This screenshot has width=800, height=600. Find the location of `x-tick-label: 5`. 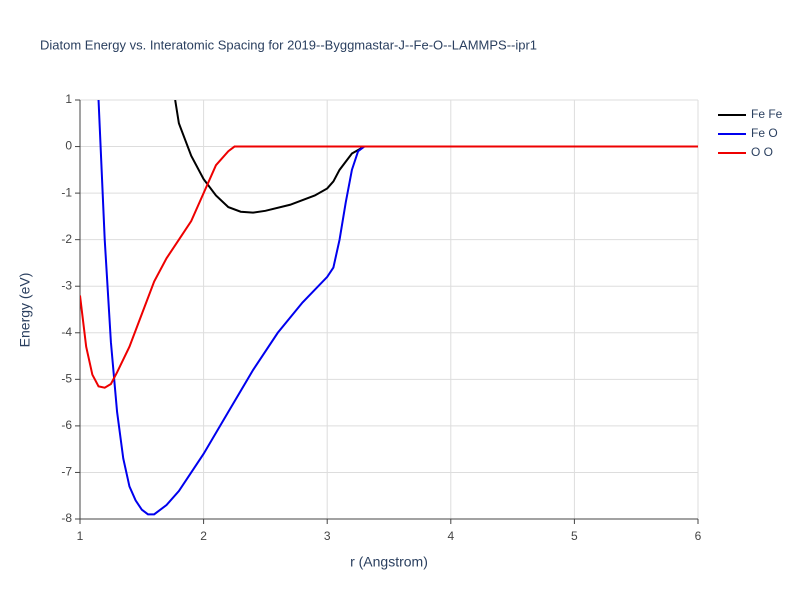

x-tick-label: 5 is located at coordinates (574, 536).